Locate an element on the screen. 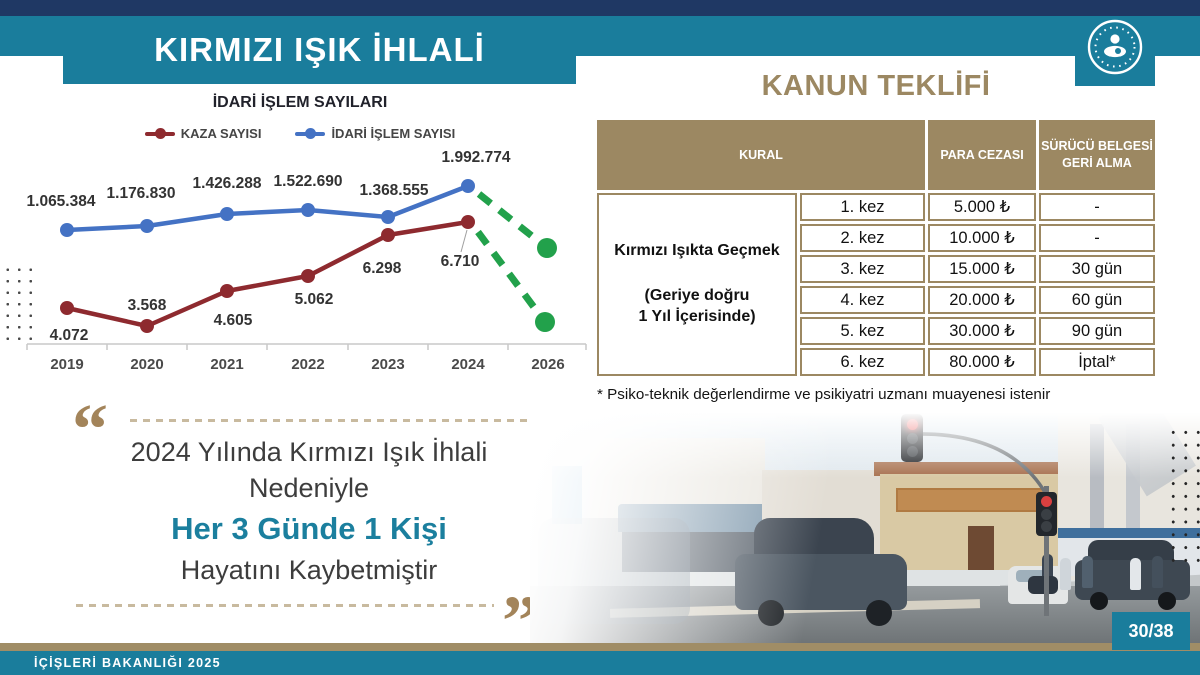 This screenshot has height=675, width=1200. svg-text: 1.522.690 is located at coordinates (308, 181).